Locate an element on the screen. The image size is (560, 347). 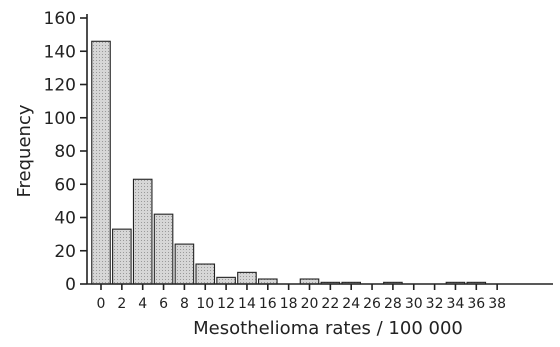
y-tick-label: 160 is located at coordinates (60, 19).